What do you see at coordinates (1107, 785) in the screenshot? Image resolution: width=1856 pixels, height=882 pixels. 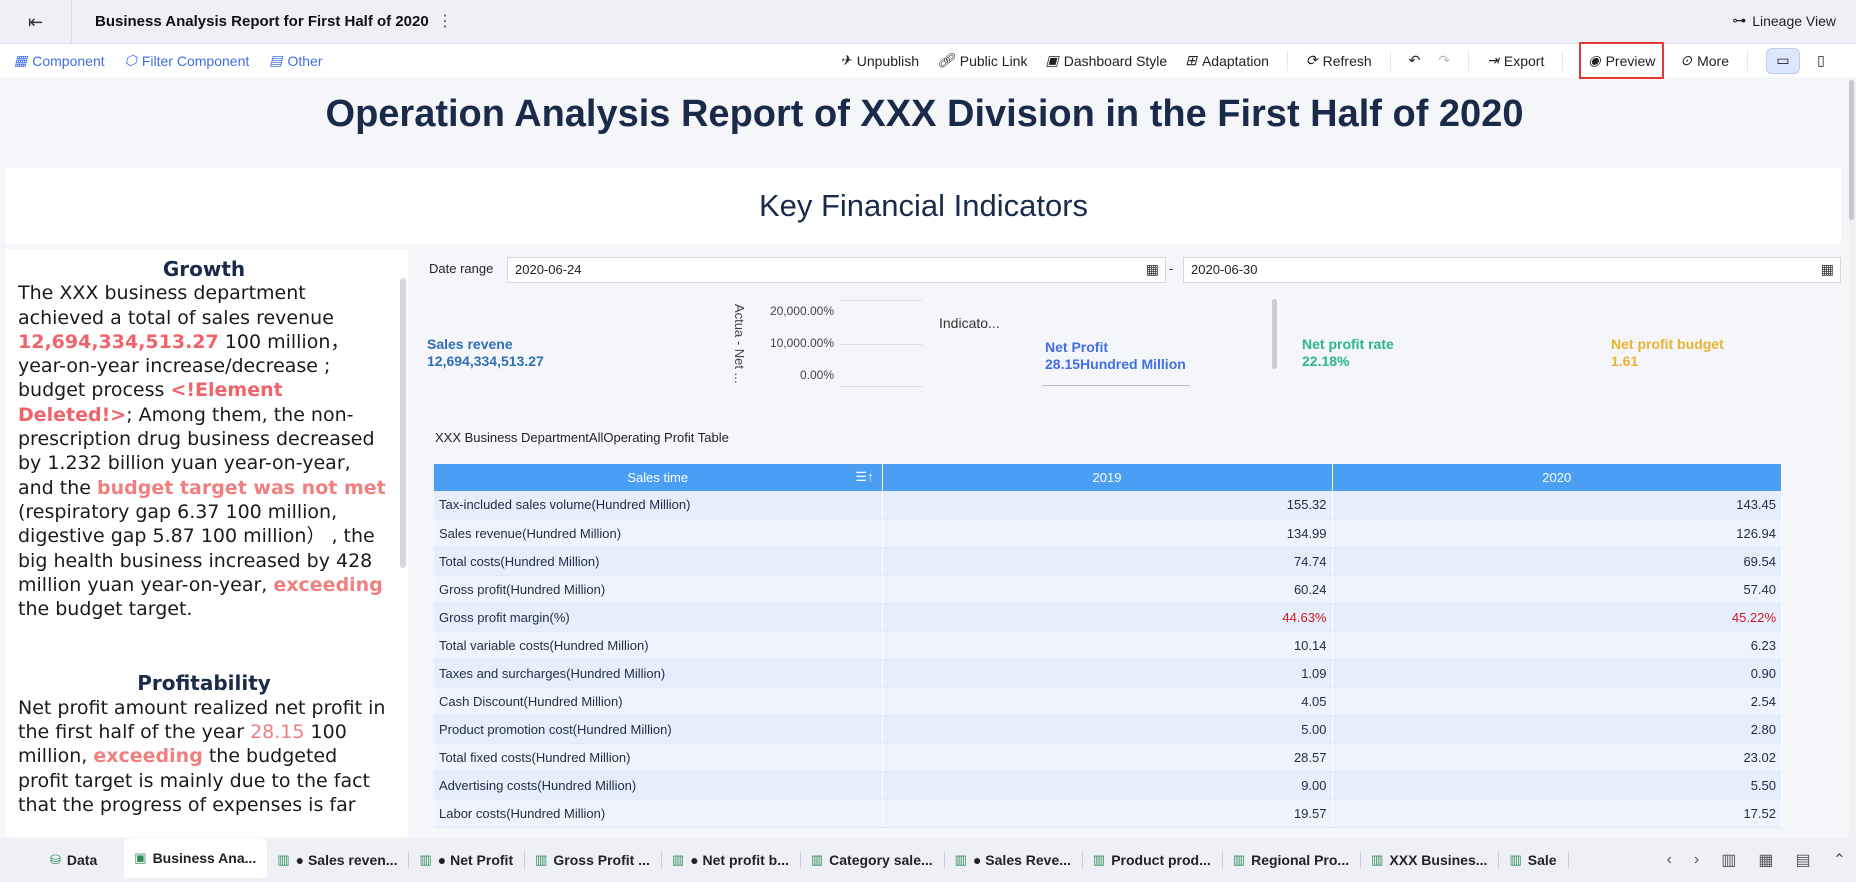 I see `value-cell: 9.00` at bounding box center [1107, 785].